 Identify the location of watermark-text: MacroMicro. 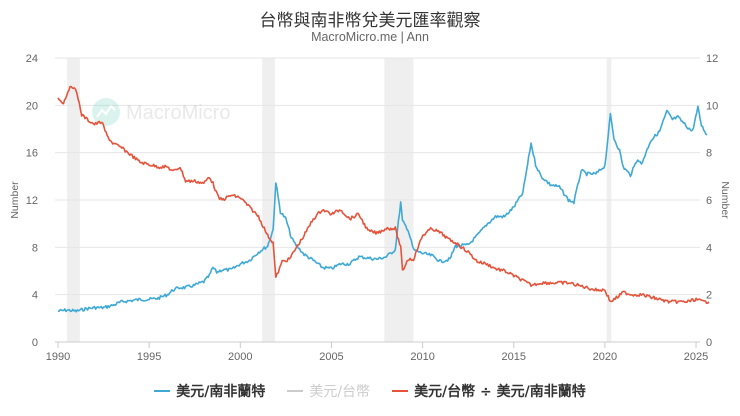
(178, 113).